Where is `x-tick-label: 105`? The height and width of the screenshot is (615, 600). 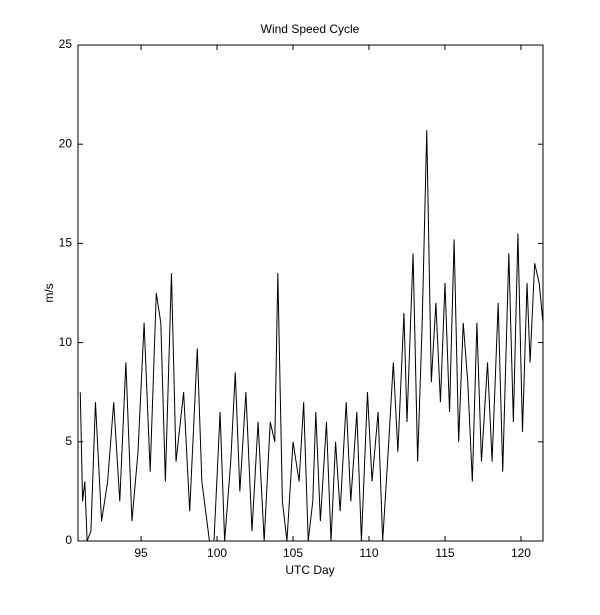 x-tick-label: 105 is located at coordinates (293, 553).